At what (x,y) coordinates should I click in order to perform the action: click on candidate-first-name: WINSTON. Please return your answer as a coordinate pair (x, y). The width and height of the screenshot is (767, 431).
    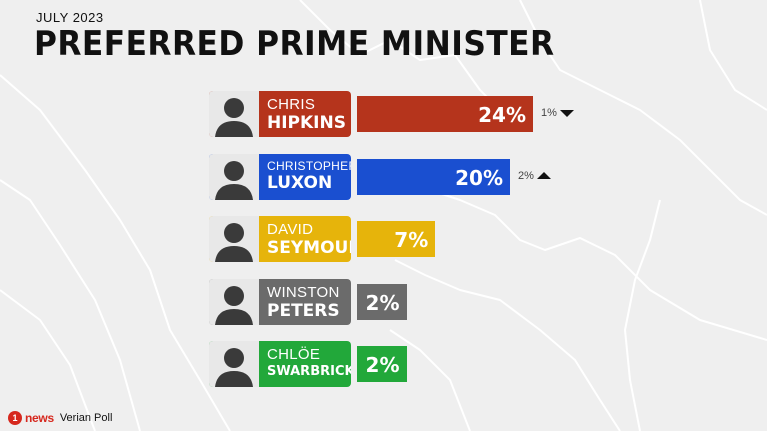
    Looking at the image, I should click on (303, 292).